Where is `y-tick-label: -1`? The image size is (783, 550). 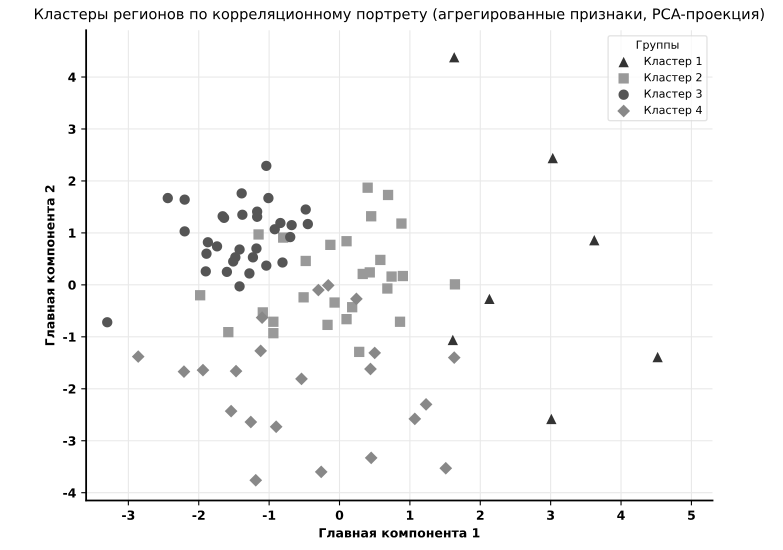 y-tick-label: -1 is located at coordinates (69, 337).